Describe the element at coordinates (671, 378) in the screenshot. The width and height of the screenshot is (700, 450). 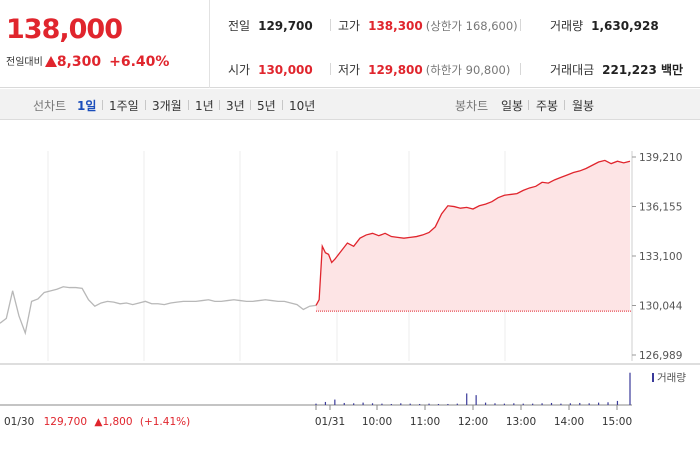
I see `volume-legend-label: 거래량` at that location.